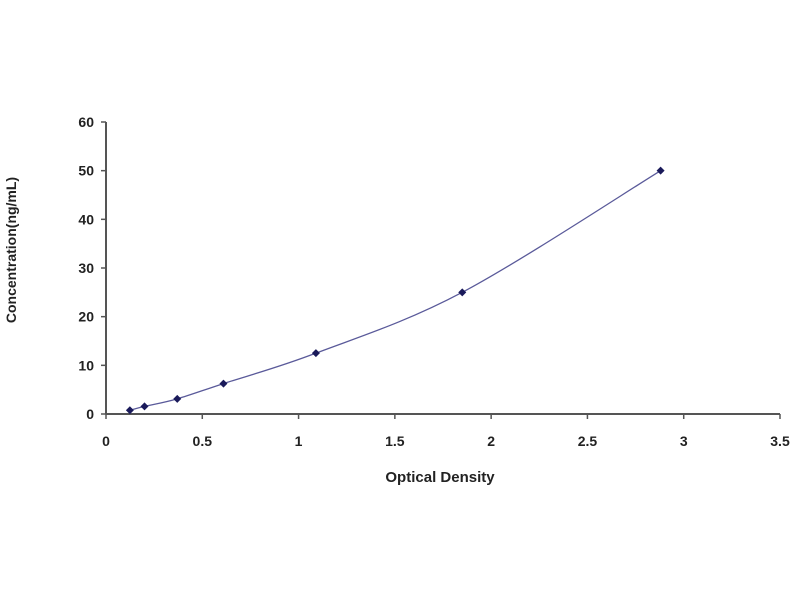  What do you see at coordinates (86, 219) in the screenshot?
I see `y-tick-label: 40` at bounding box center [86, 219].